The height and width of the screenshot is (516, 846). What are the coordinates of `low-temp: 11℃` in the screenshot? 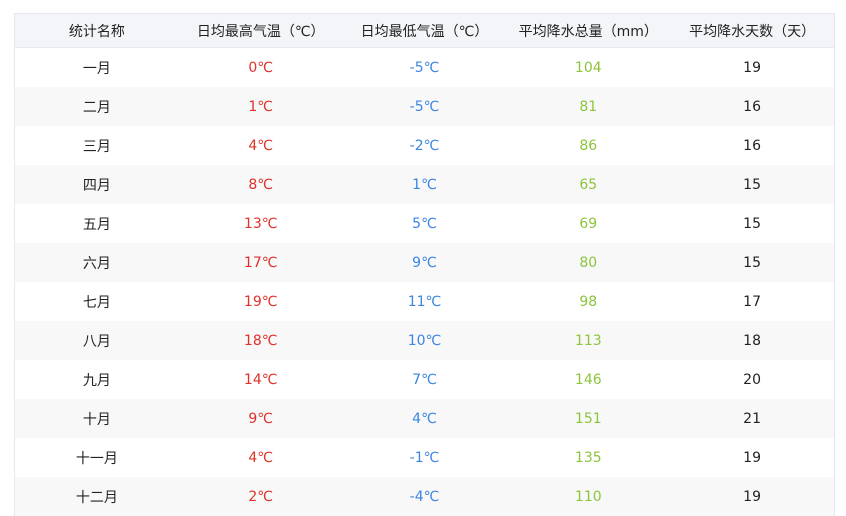 It's located at (424, 301).